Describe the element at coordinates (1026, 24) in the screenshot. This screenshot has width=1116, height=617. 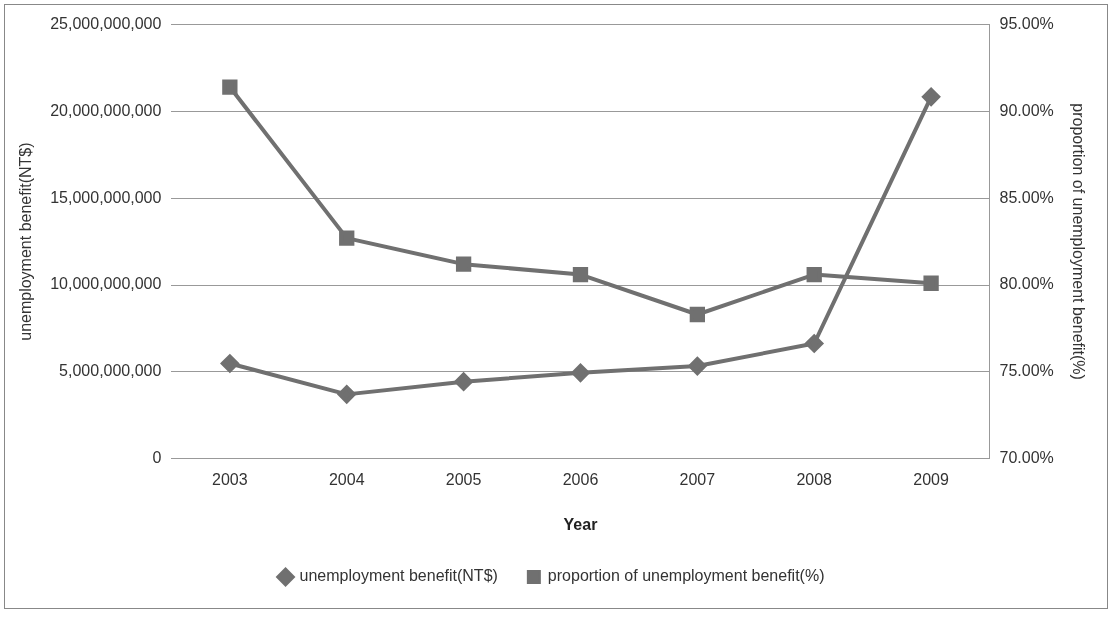
I see `y2-tick-label: 95.00%` at that location.